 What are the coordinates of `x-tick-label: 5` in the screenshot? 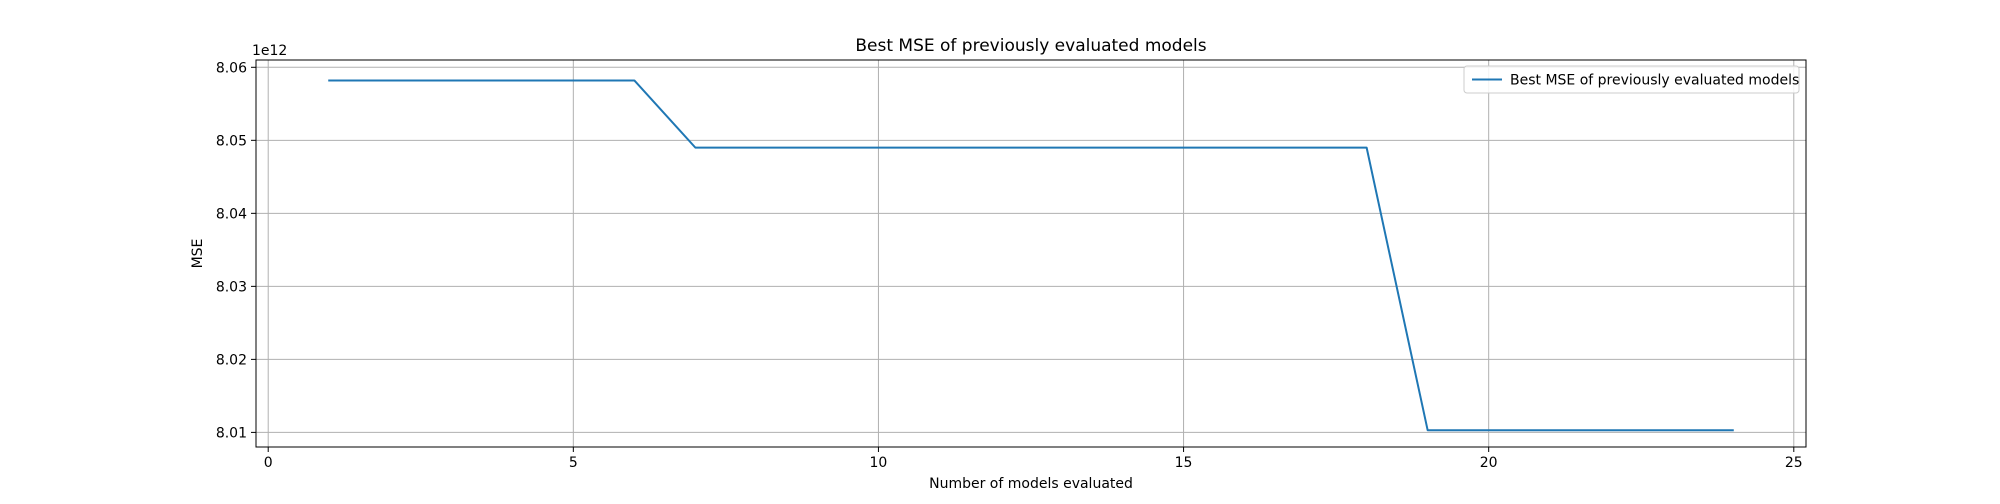 It's located at (573, 463).